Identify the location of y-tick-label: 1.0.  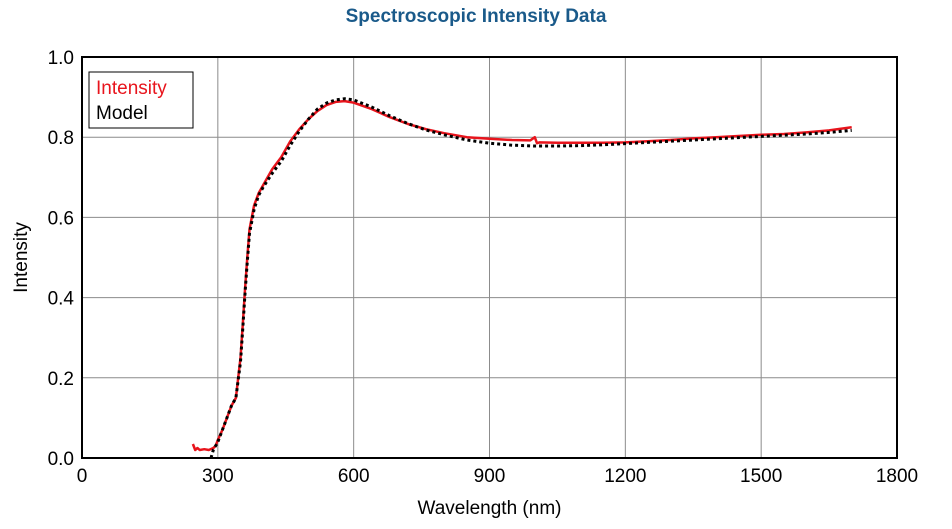
(61, 58).